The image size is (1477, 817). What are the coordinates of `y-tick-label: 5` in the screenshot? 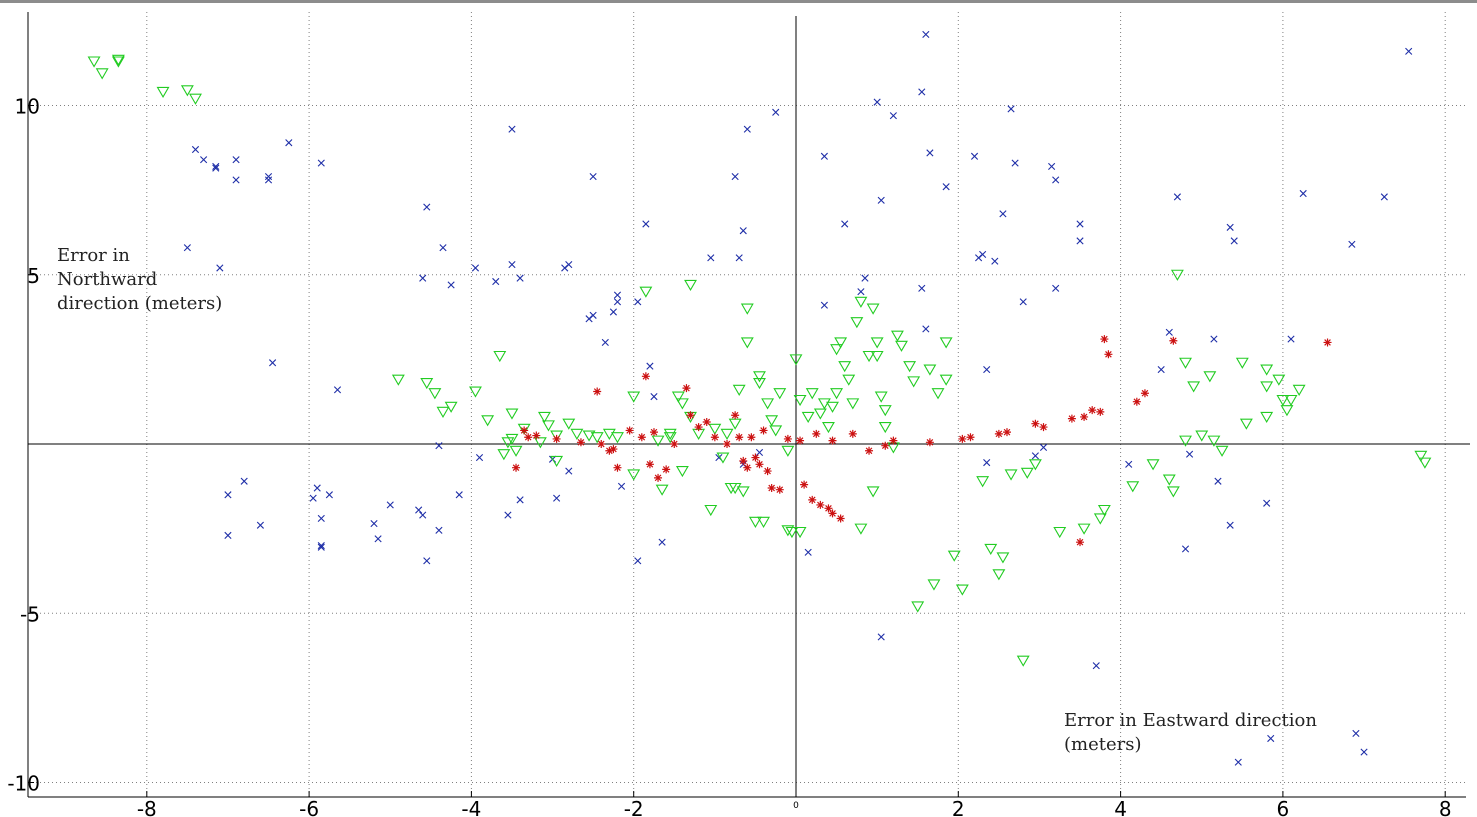 It's located at (33, 276).